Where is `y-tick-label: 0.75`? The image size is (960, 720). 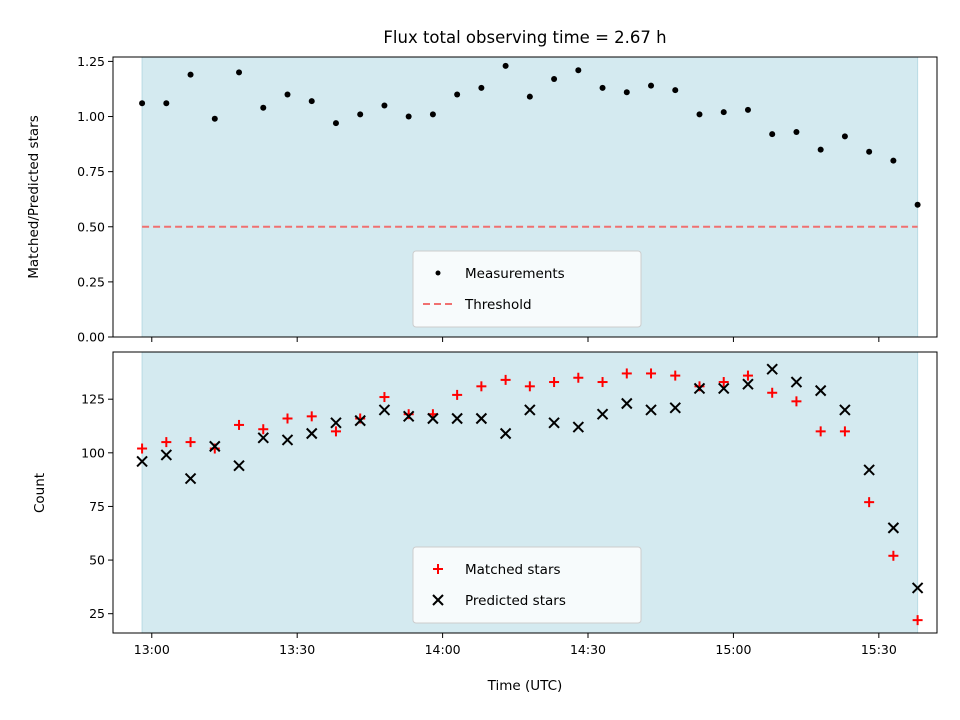
y-tick-label: 0.75 is located at coordinates (91, 171).